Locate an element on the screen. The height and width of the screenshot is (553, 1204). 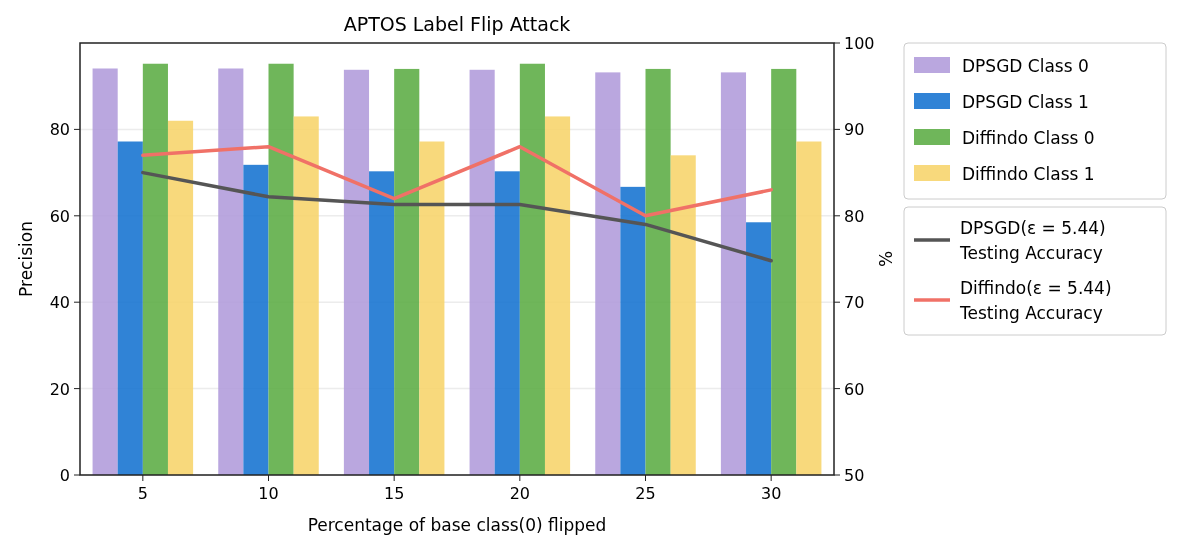
x-tick-label: 25 is located at coordinates (645, 493).